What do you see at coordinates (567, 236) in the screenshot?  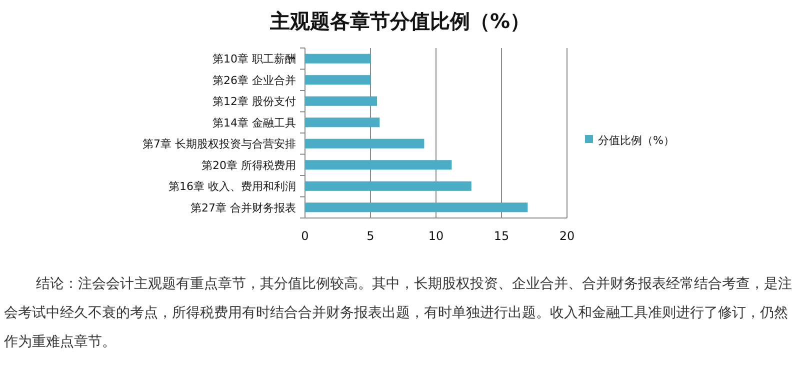 I see `x-tick-label: 20` at bounding box center [567, 236].